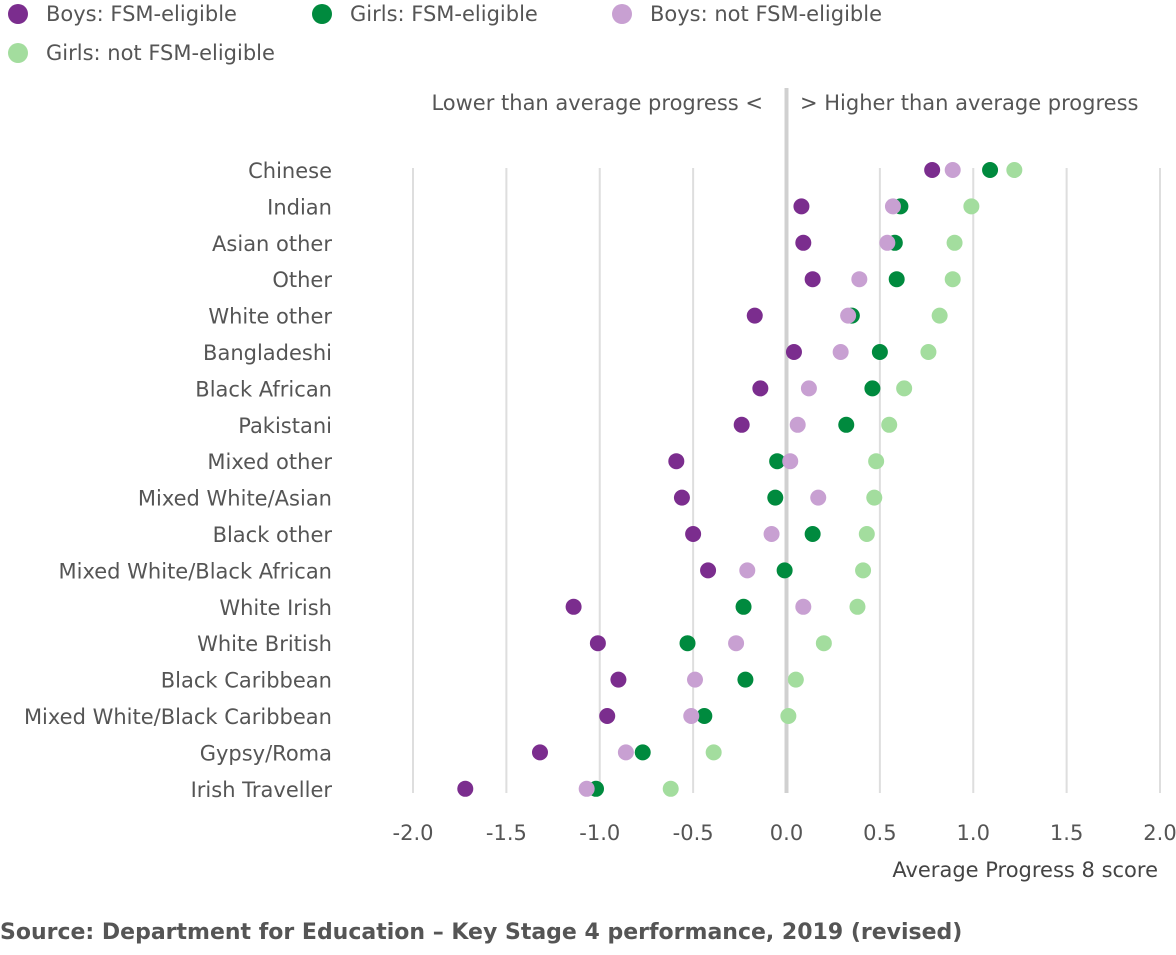 The image size is (1176, 955). Describe the element at coordinates (1025, 870) in the screenshot. I see `x-axis-label: Average Progress 8 score` at that location.